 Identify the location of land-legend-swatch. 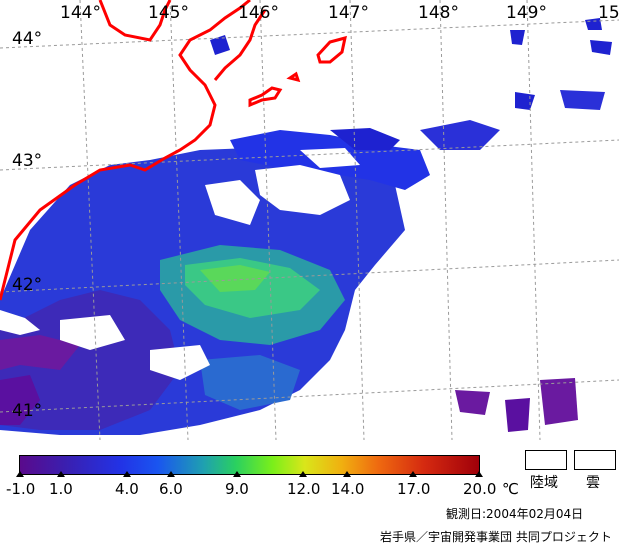
(546, 460).